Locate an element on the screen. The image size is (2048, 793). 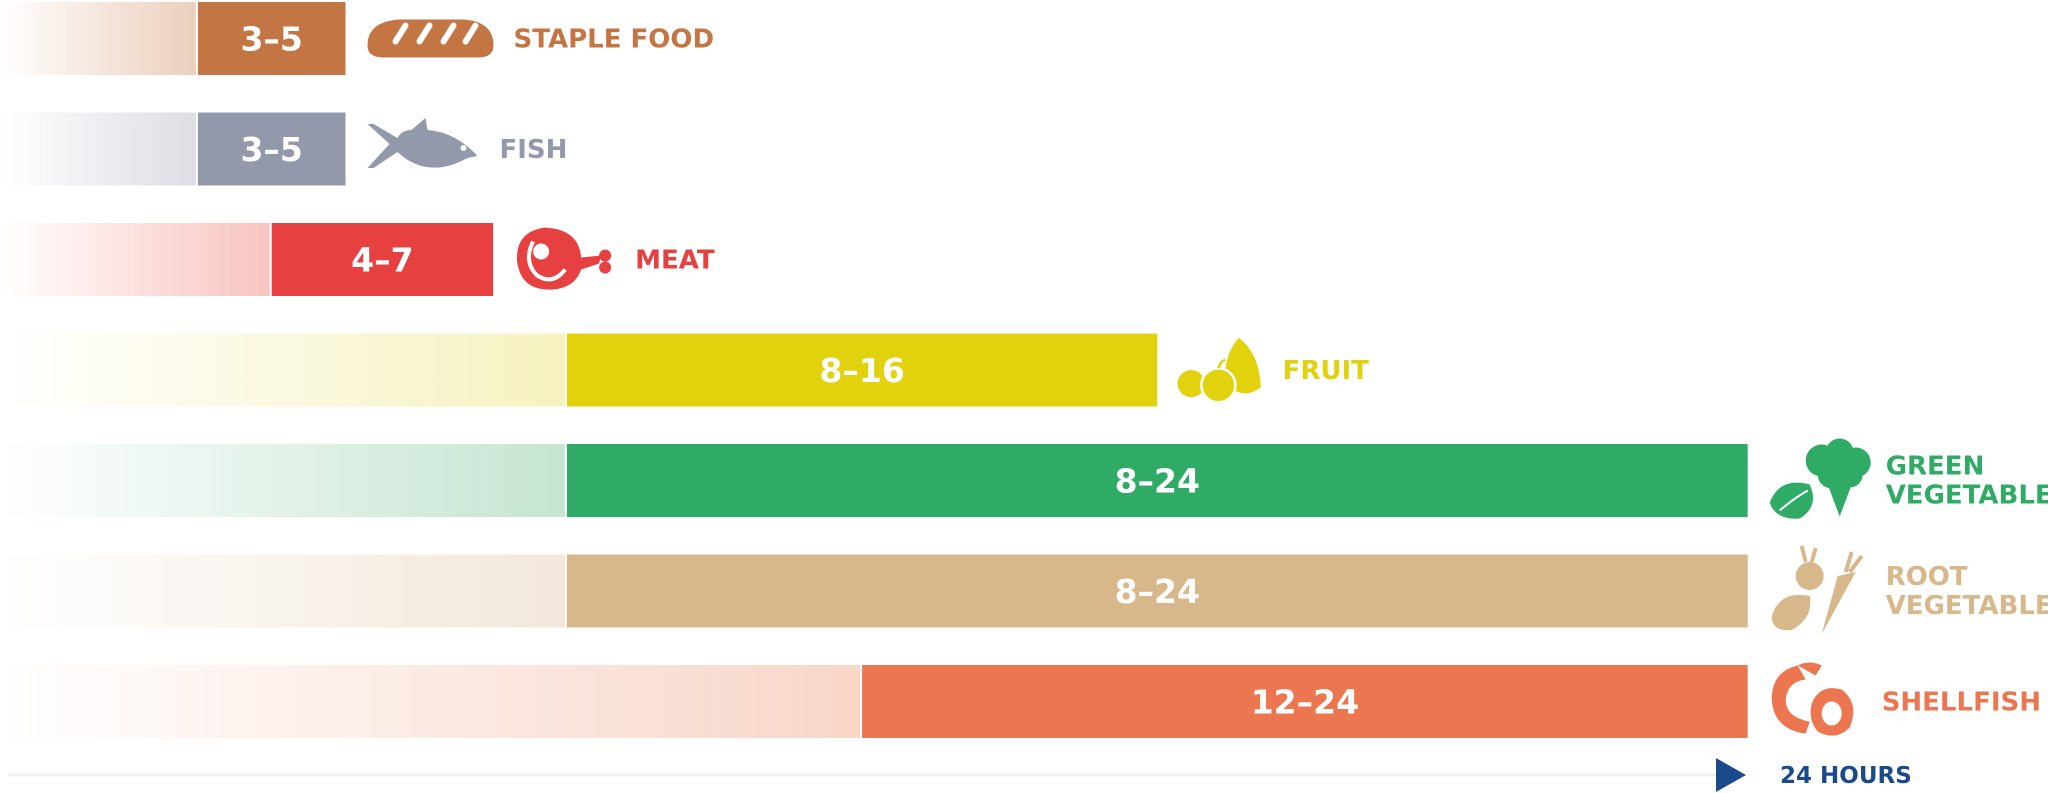
chart-row: 8–24 GREEN VEGETABLE is located at coordinates (1024, 478).